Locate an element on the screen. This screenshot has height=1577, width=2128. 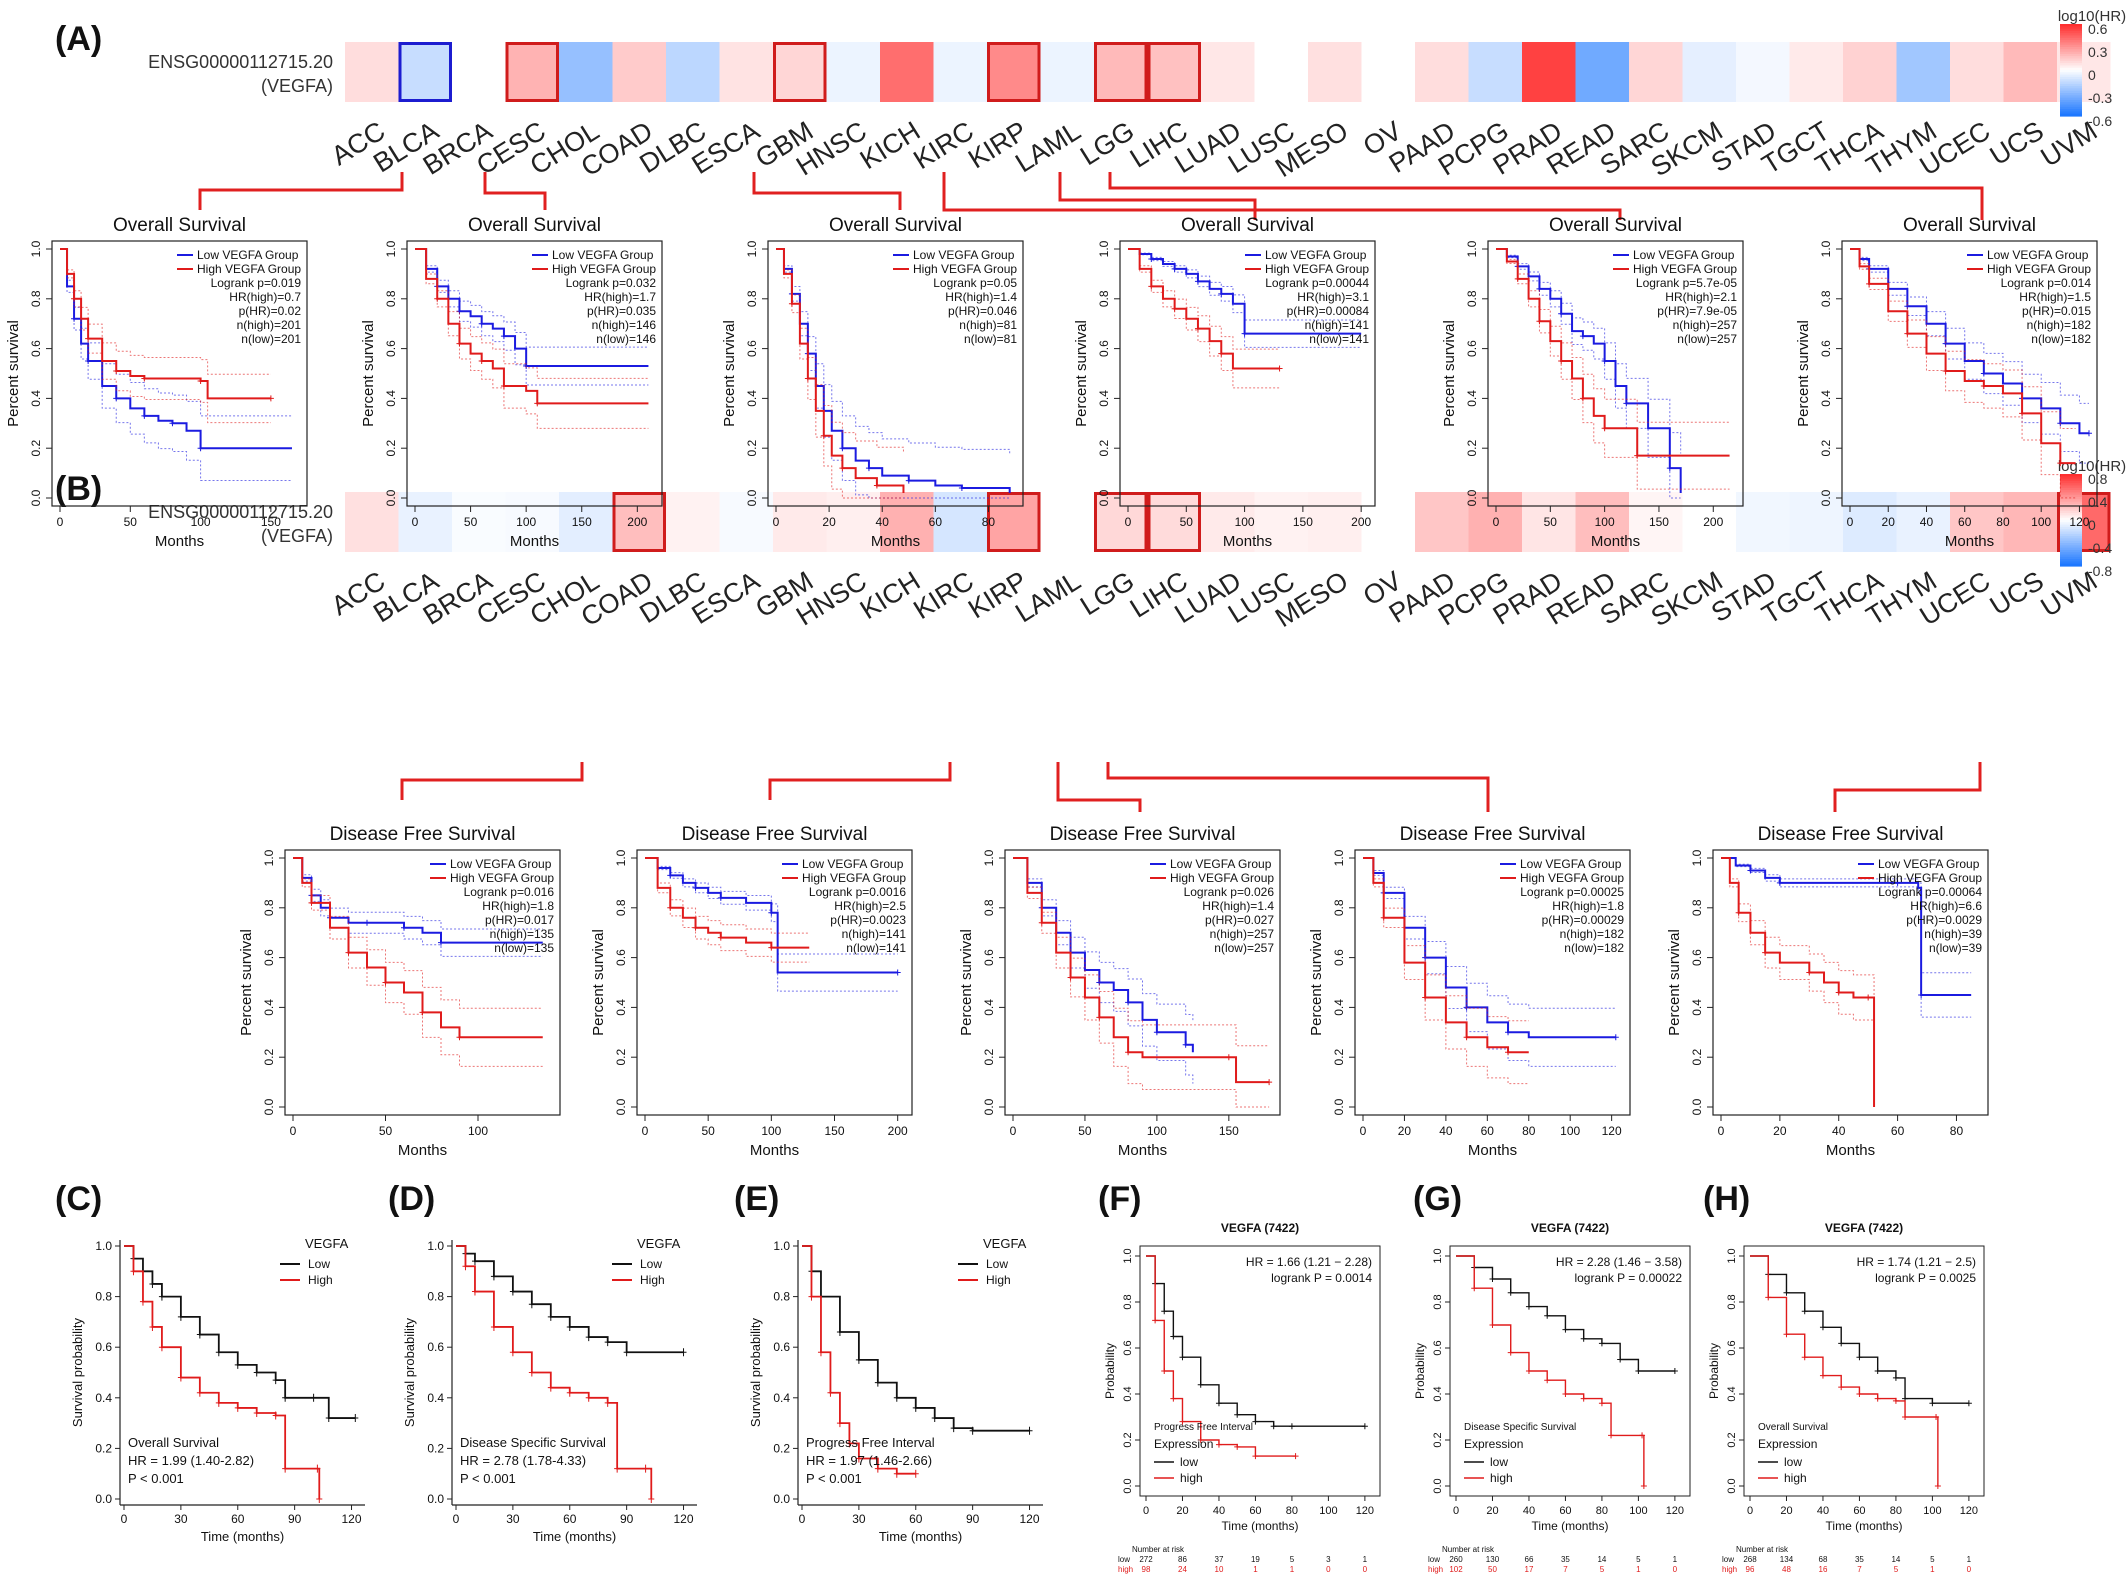
y-tick-label: 0.2 is located at coordinates (1826, 448).